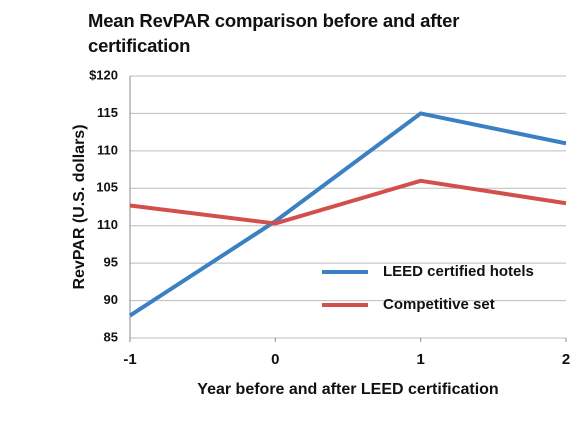 This screenshot has height=427, width=587. Describe the element at coordinates (111, 262) in the screenshot. I see `y-tick-label: 95` at that location.